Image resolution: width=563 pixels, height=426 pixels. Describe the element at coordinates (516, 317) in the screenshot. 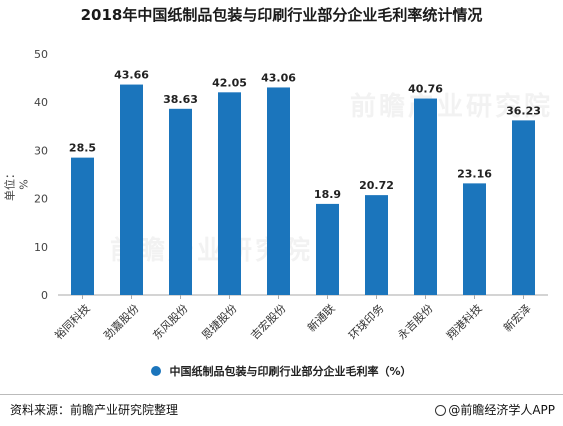

I see `x-tick-label: 新宏泽` at that location.